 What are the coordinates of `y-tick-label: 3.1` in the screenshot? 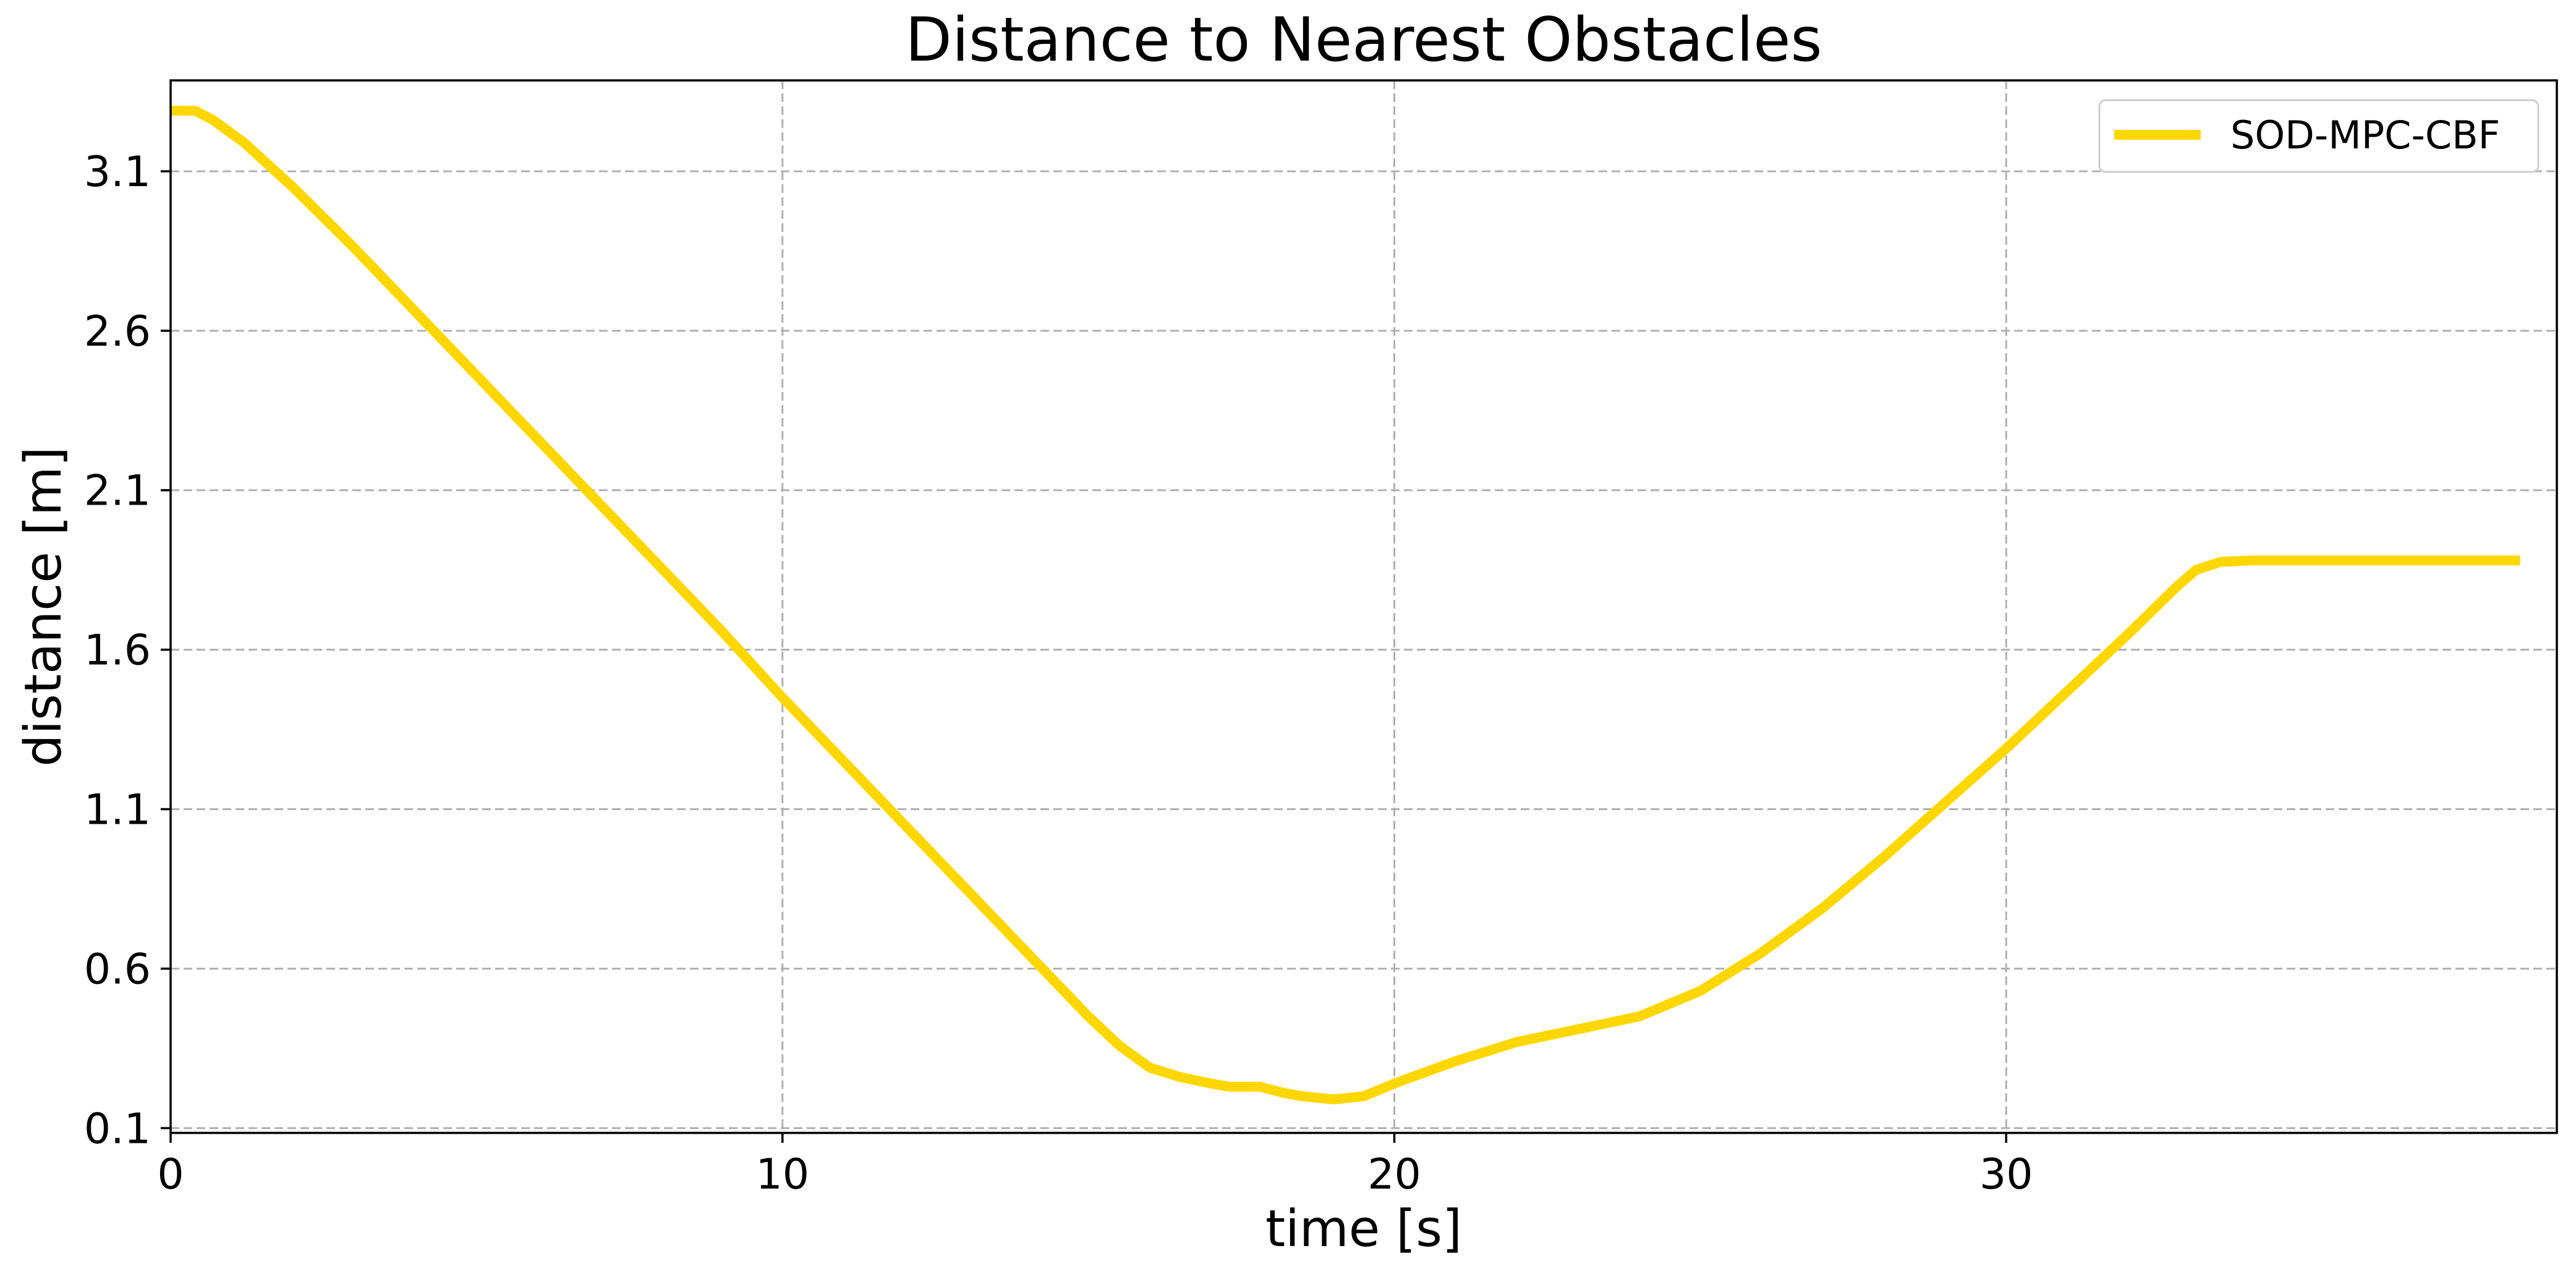 It's located at (117, 173).